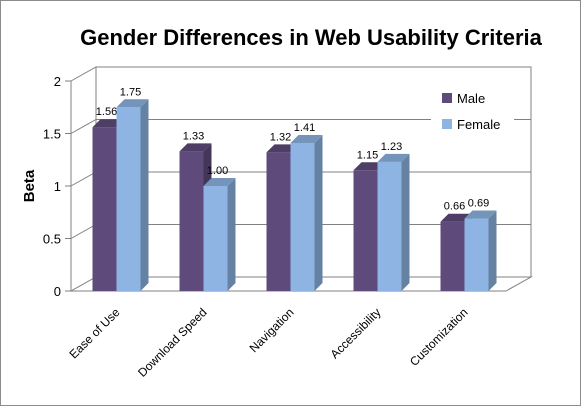 The width and height of the screenshot is (581, 406). Describe the element at coordinates (367, 155) in the screenshot. I see `data-label: 1.15` at that location.